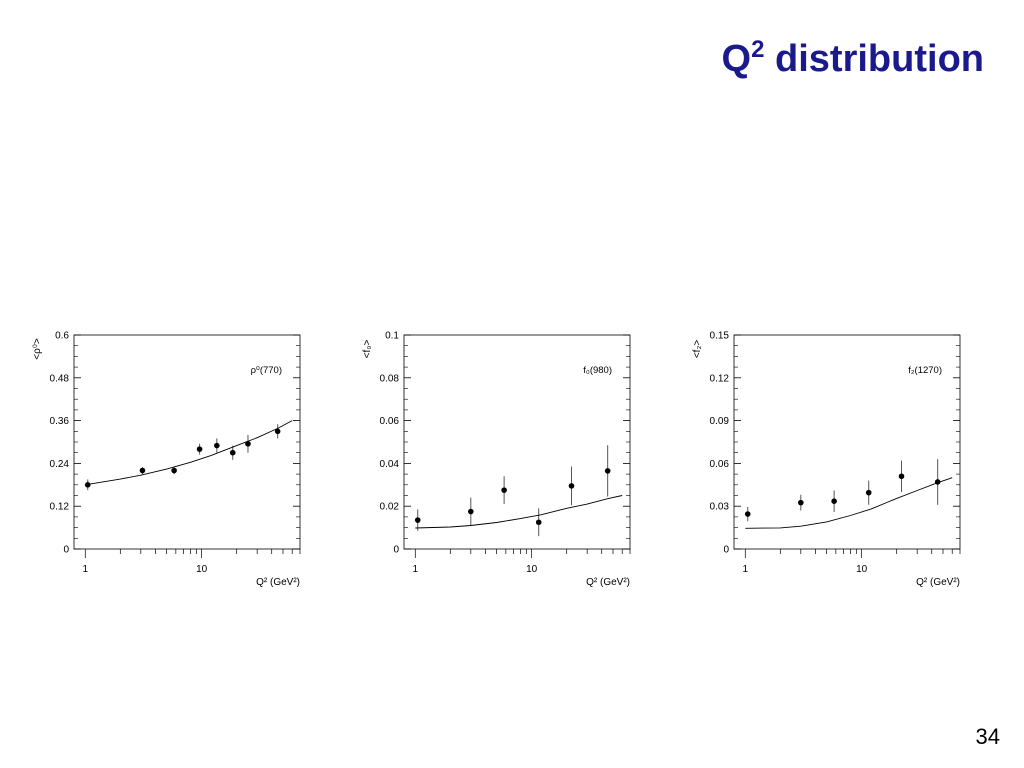 The image size is (1024, 768). Describe the element at coordinates (697, 349) in the screenshot. I see `y-axis-label: <f₂>` at that location.